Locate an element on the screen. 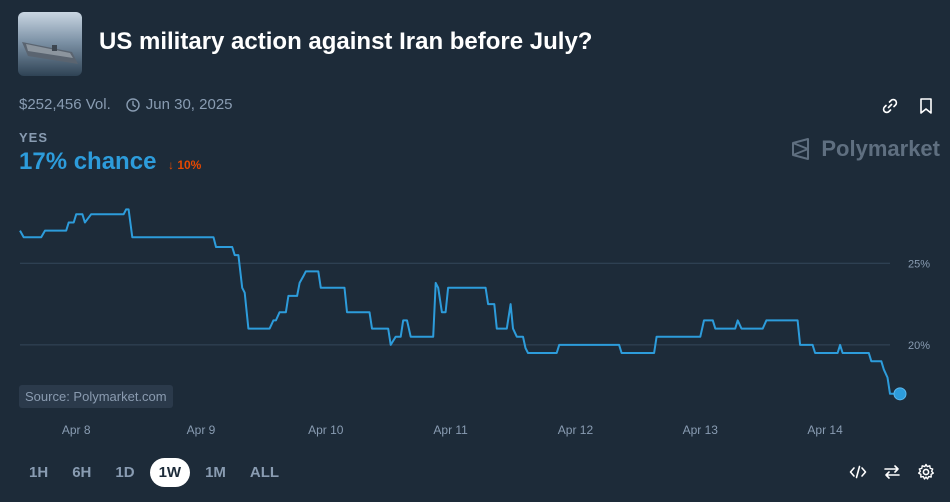 This screenshot has height=502, width=950. y-tick-label: 25% is located at coordinates (919, 264).